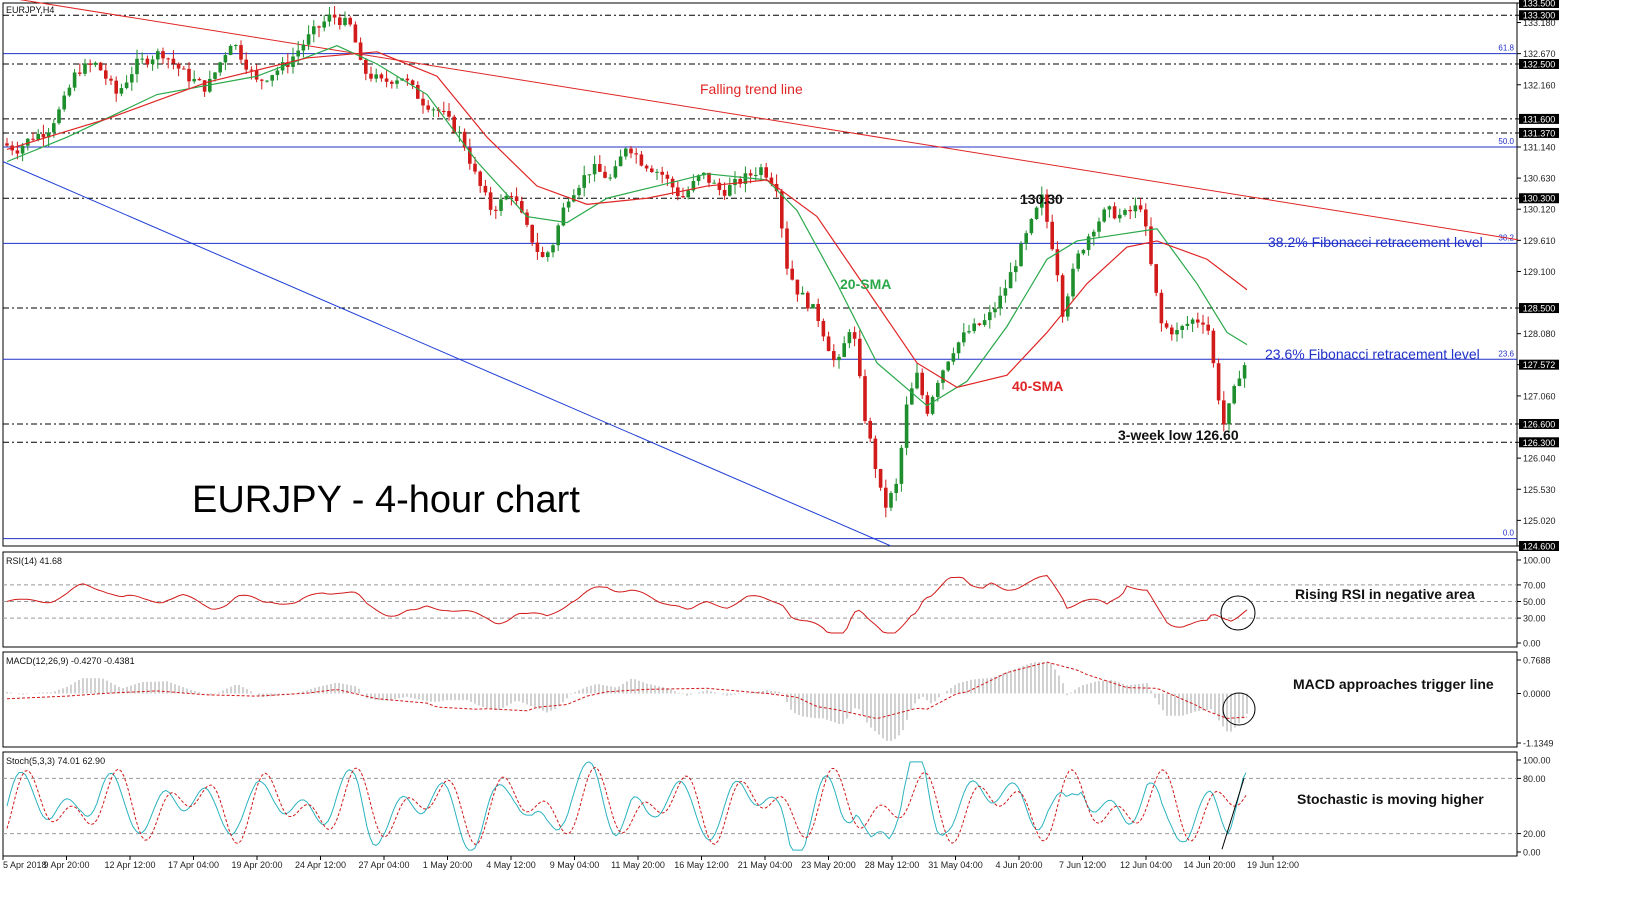  Describe the element at coordinates (193, 865) in the screenshot. I see `time-tick-label: 17 Apr 04:00` at that location.